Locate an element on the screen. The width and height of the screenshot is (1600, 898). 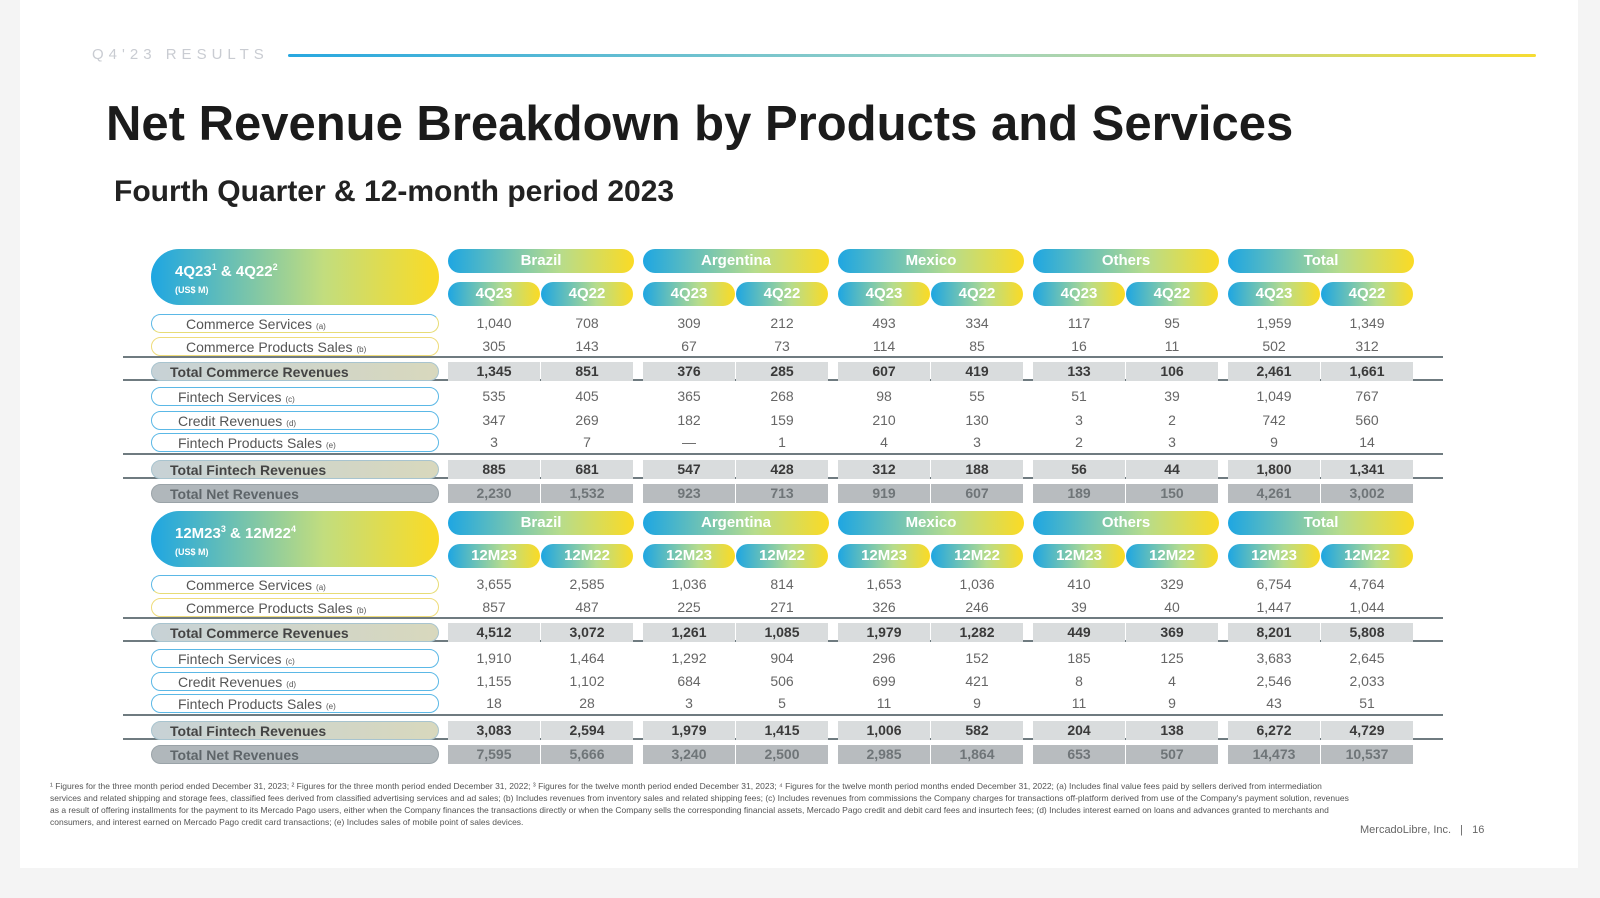
table-cell: 309 is located at coordinates (689, 323).